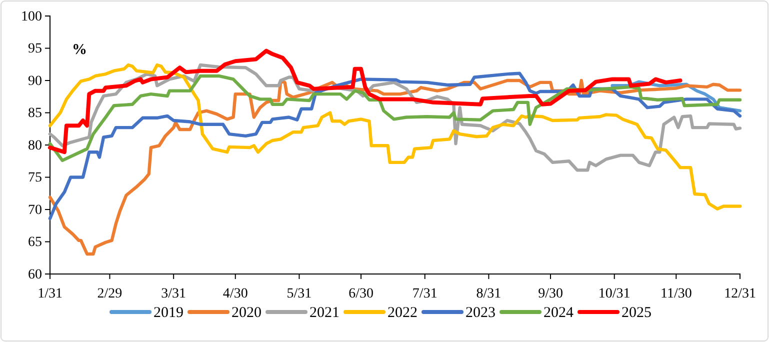 The height and width of the screenshot is (342, 769). I want to click on legend-label: 2024, so click(559, 313).